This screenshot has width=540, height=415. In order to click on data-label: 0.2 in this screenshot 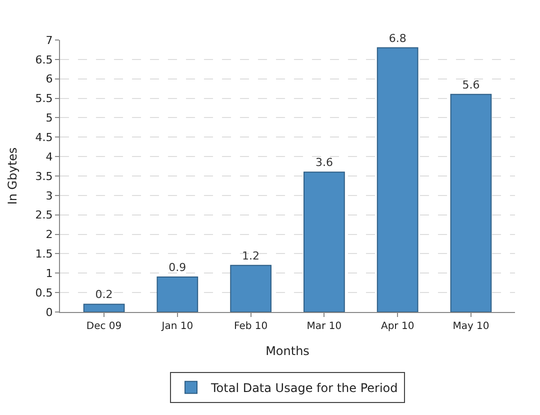, I will do `click(104, 295)`.